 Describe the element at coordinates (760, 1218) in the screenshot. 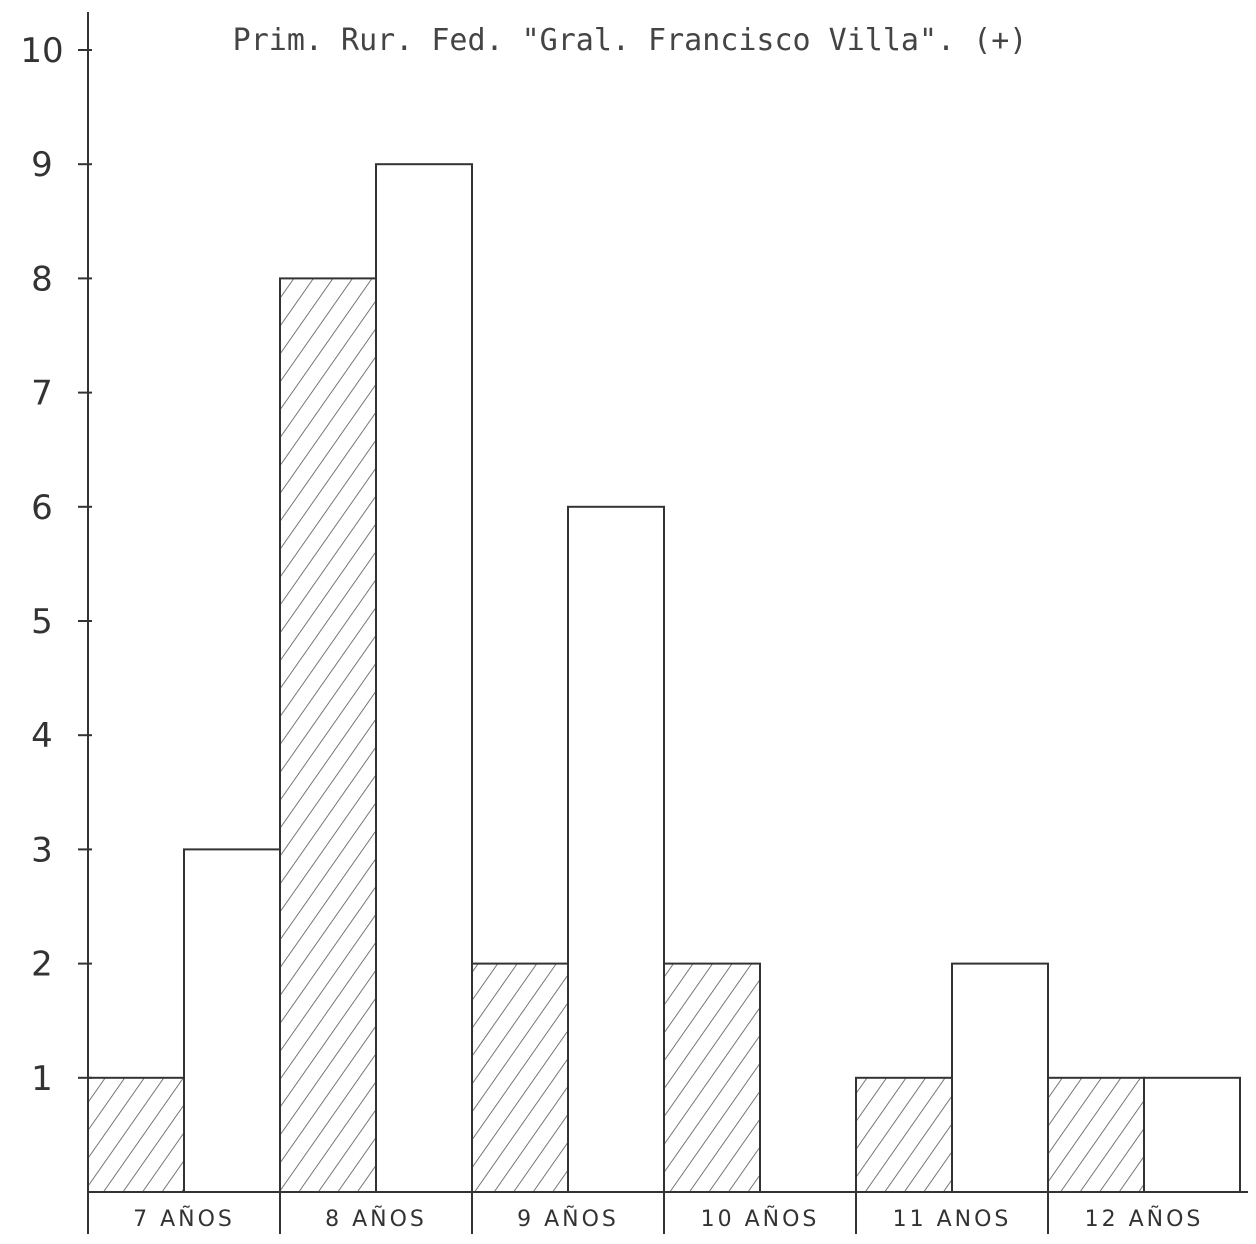

I see `x-category-label: 10 AÑOS` at that location.